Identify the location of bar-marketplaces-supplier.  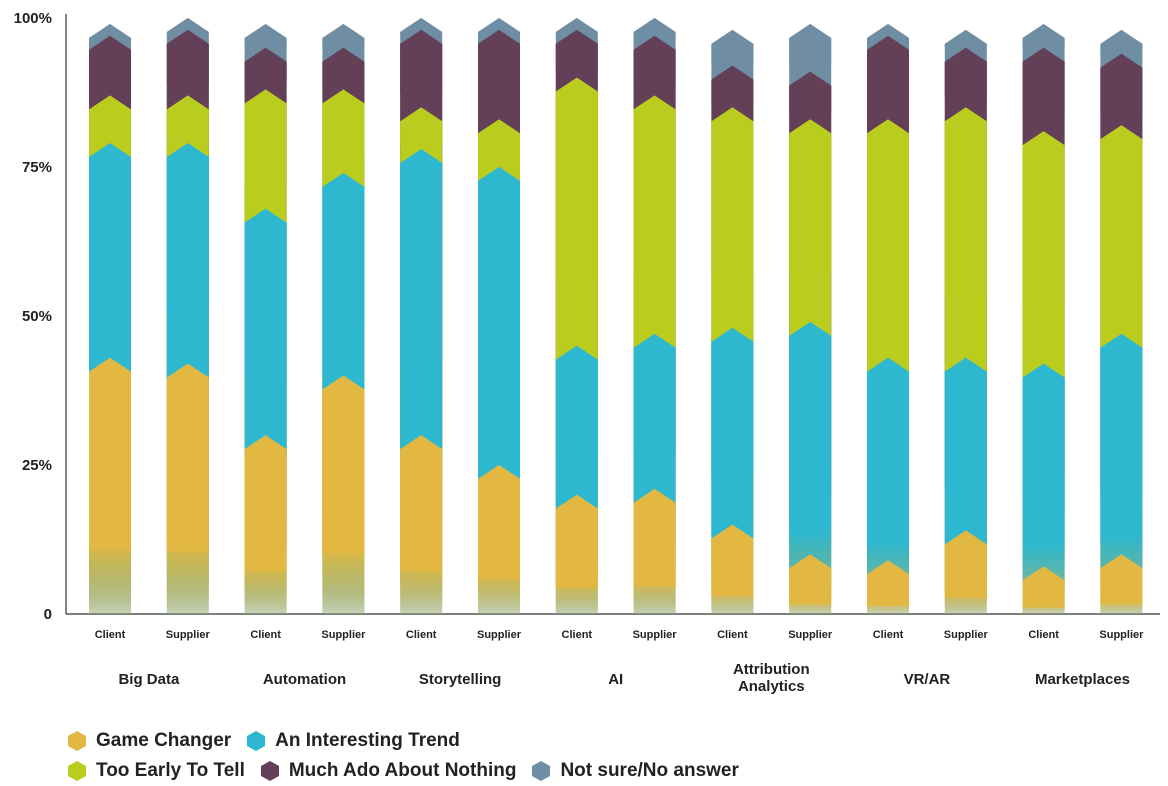
(1121, 322).